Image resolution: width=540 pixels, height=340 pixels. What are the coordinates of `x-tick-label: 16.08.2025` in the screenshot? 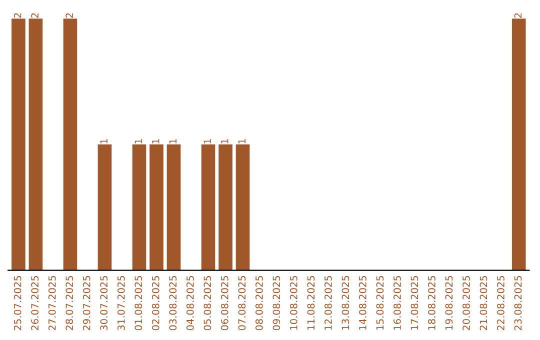 It's located at (397, 303).